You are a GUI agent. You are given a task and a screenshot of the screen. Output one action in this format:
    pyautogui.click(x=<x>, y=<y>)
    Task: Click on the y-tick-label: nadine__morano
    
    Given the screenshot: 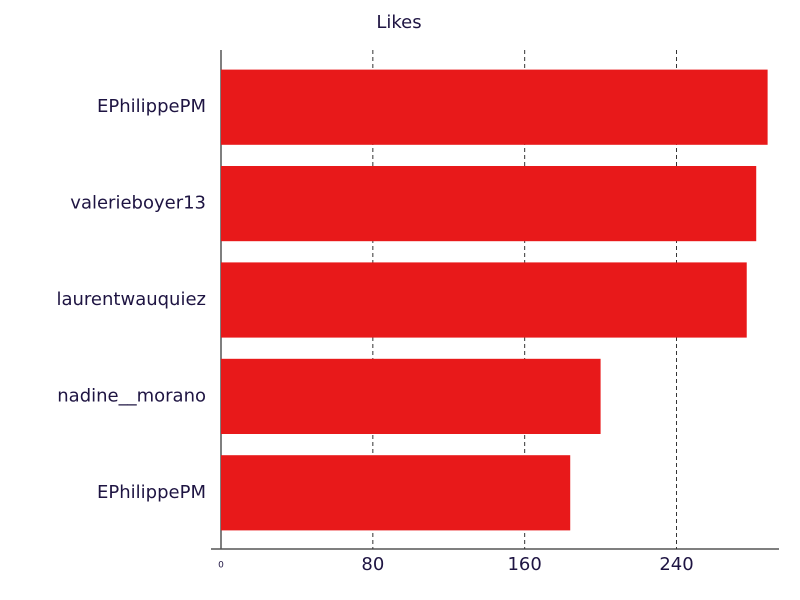 What is the action you would take?
    pyautogui.click(x=131, y=395)
    